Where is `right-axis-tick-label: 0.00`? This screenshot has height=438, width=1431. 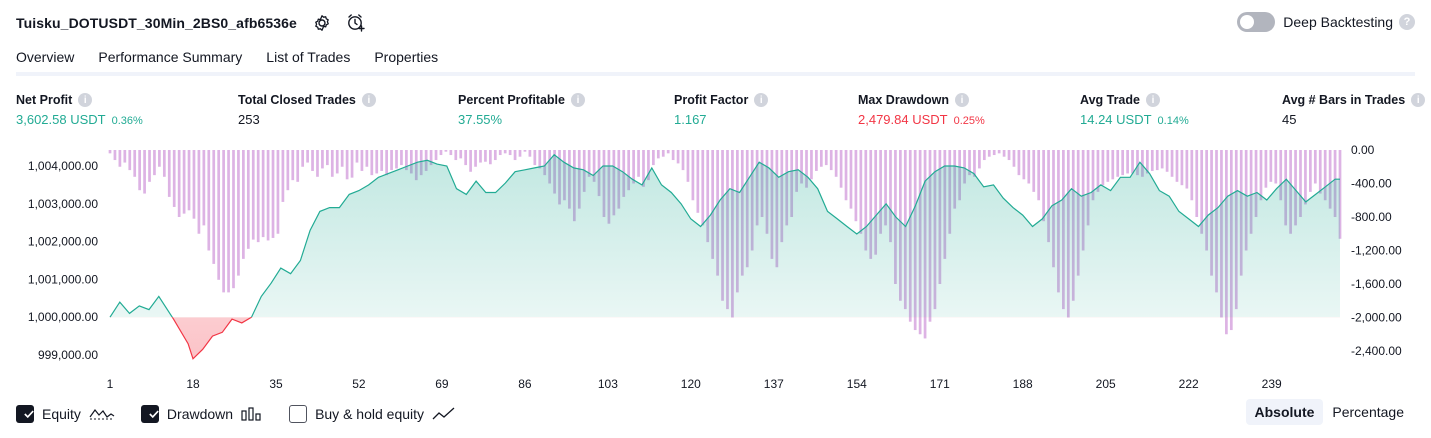 right-axis-tick-label: 0.00 is located at coordinates (1363, 150).